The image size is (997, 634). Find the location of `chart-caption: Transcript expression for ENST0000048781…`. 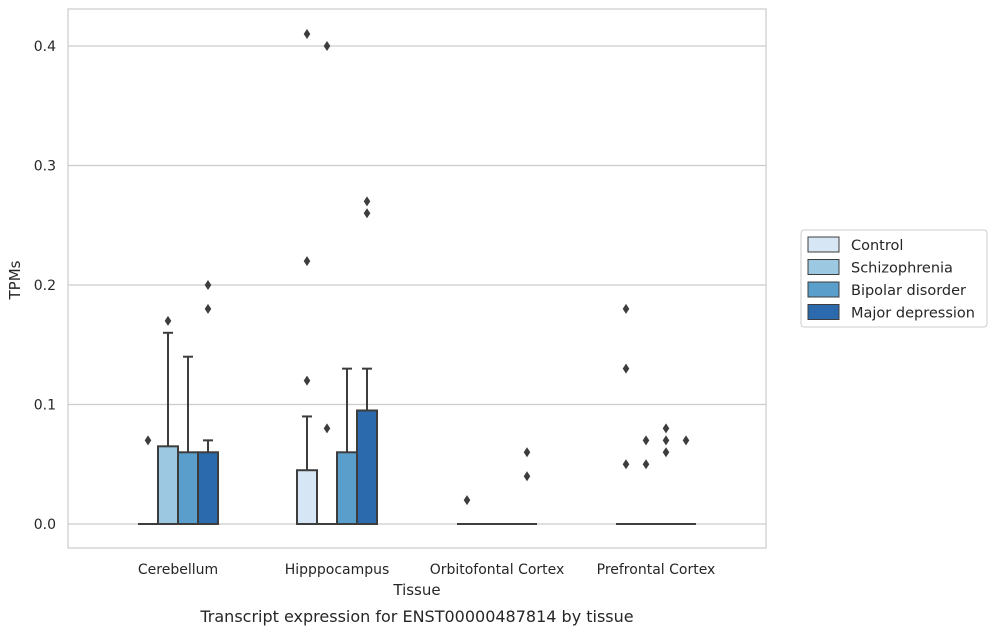

chart-caption: Transcript expression for ENST0000048781… is located at coordinates (416, 616).